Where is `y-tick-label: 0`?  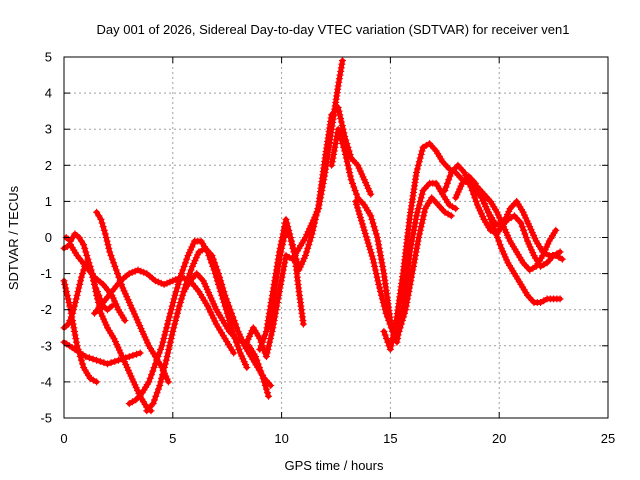 y-tick-label: 0 is located at coordinates (48, 237).